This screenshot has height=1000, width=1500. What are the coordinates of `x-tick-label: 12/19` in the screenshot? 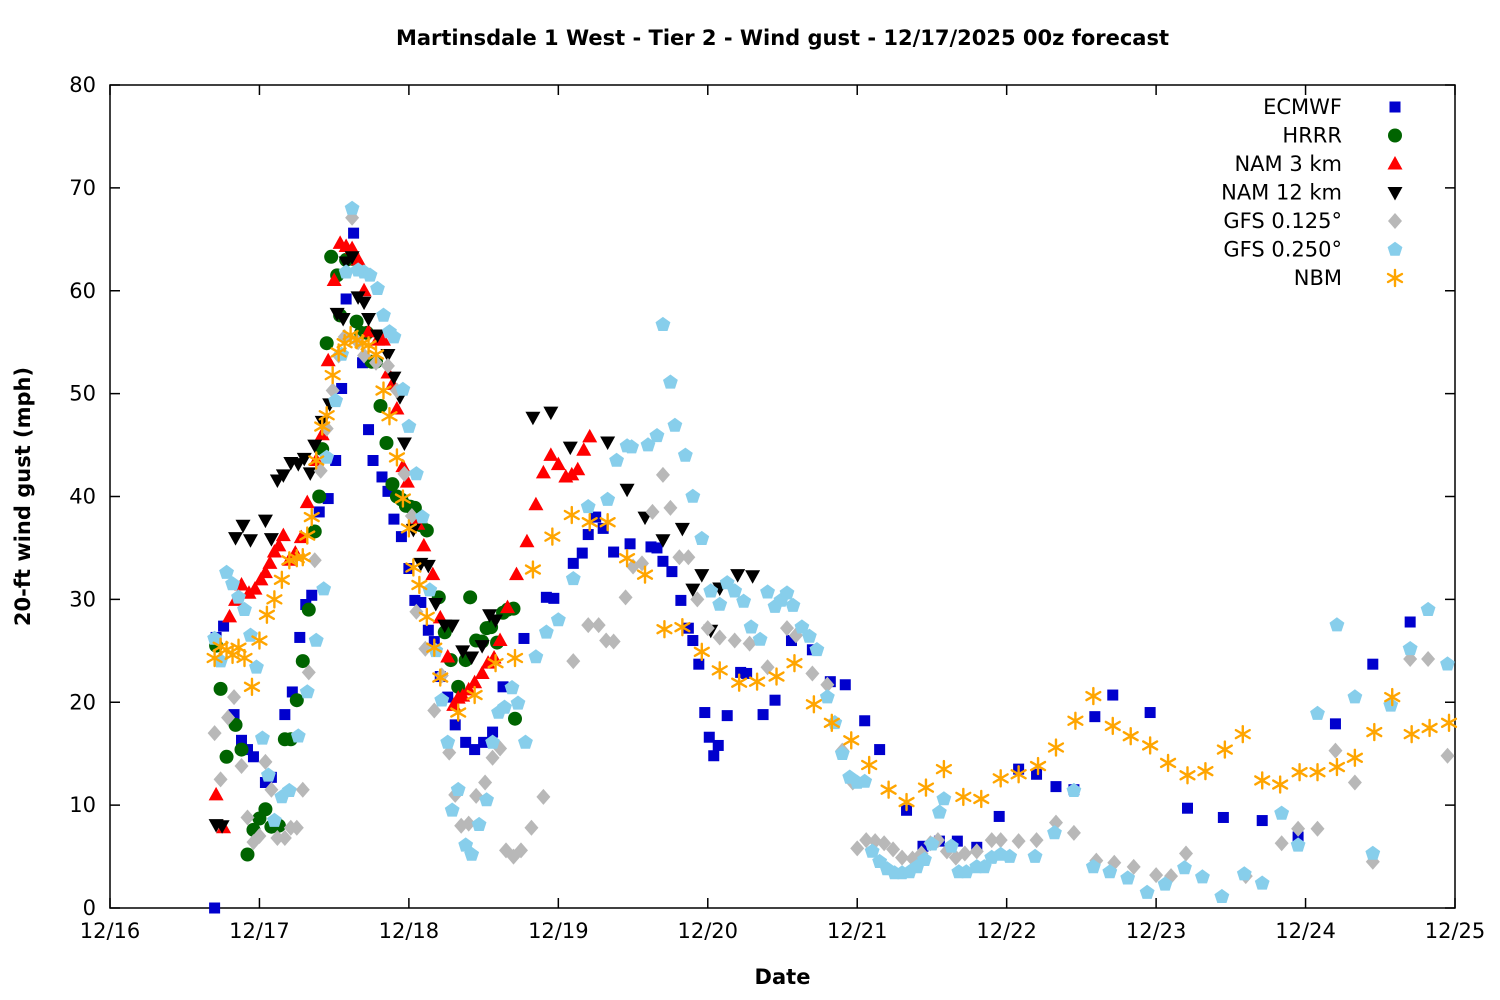 It's located at (558, 931).